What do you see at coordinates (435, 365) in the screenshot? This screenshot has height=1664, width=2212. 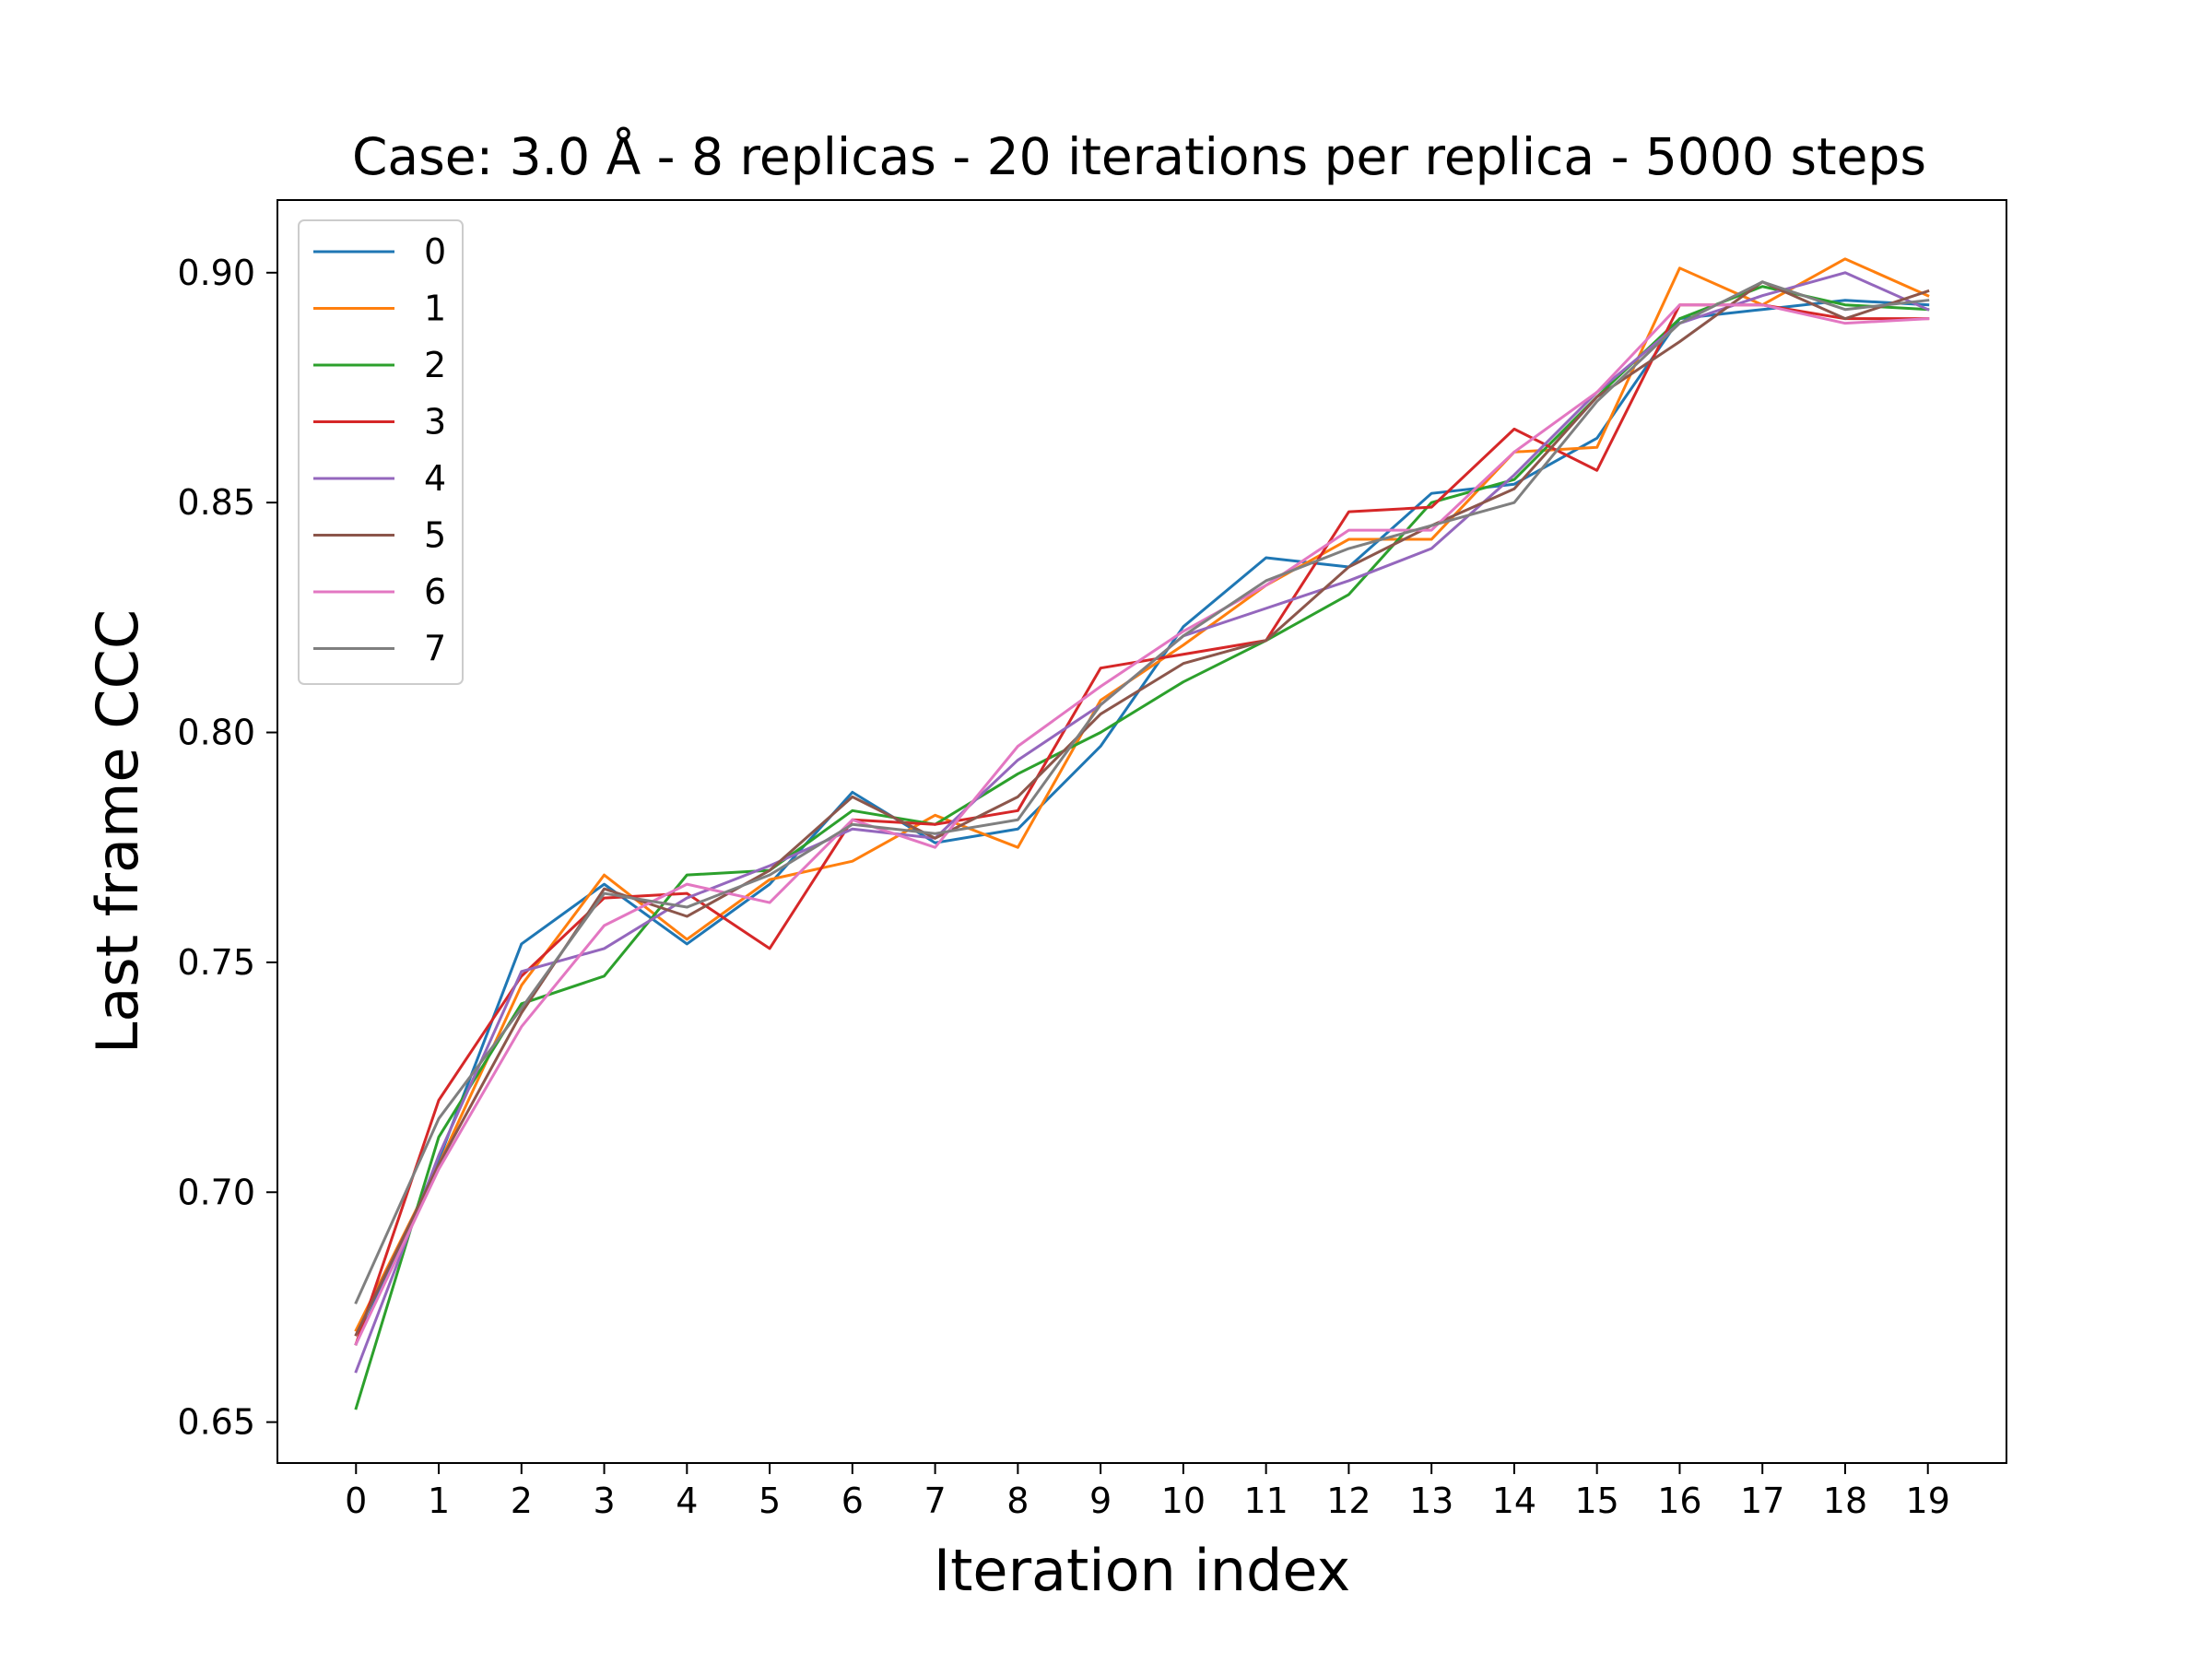 I see `legend-label-2: 2` at bounding box center [435, 365].